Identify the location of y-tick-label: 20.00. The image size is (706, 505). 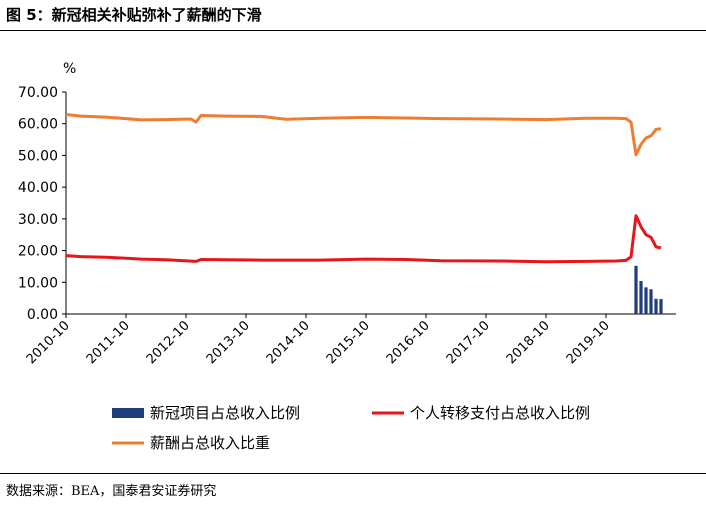
(38, 252).